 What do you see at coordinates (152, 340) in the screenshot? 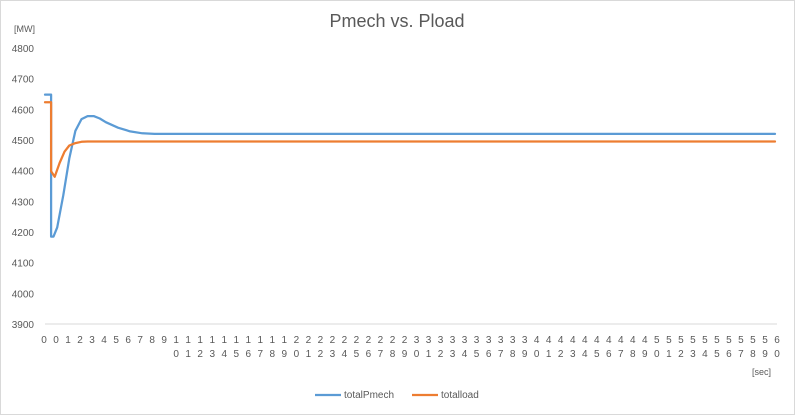
I see `x-tick-label: 8` at bounding box center [152, 340].